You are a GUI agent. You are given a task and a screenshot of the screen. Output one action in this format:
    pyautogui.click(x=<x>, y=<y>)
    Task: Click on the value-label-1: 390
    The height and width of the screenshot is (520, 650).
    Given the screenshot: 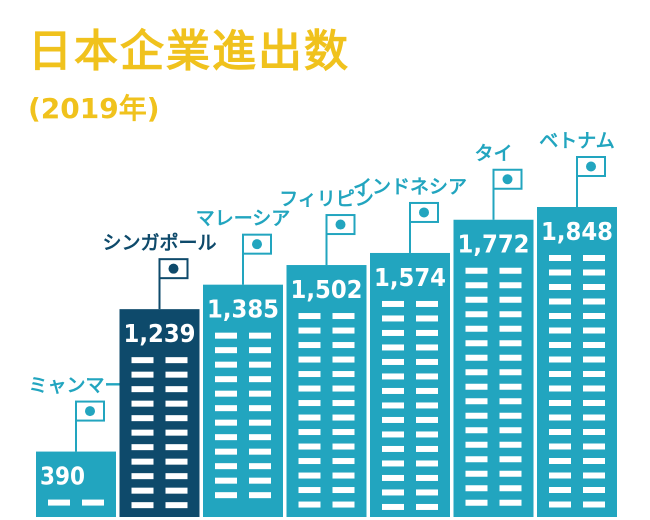 What is the action you would take?
    pyautogui.click(x=62, y=476)
    